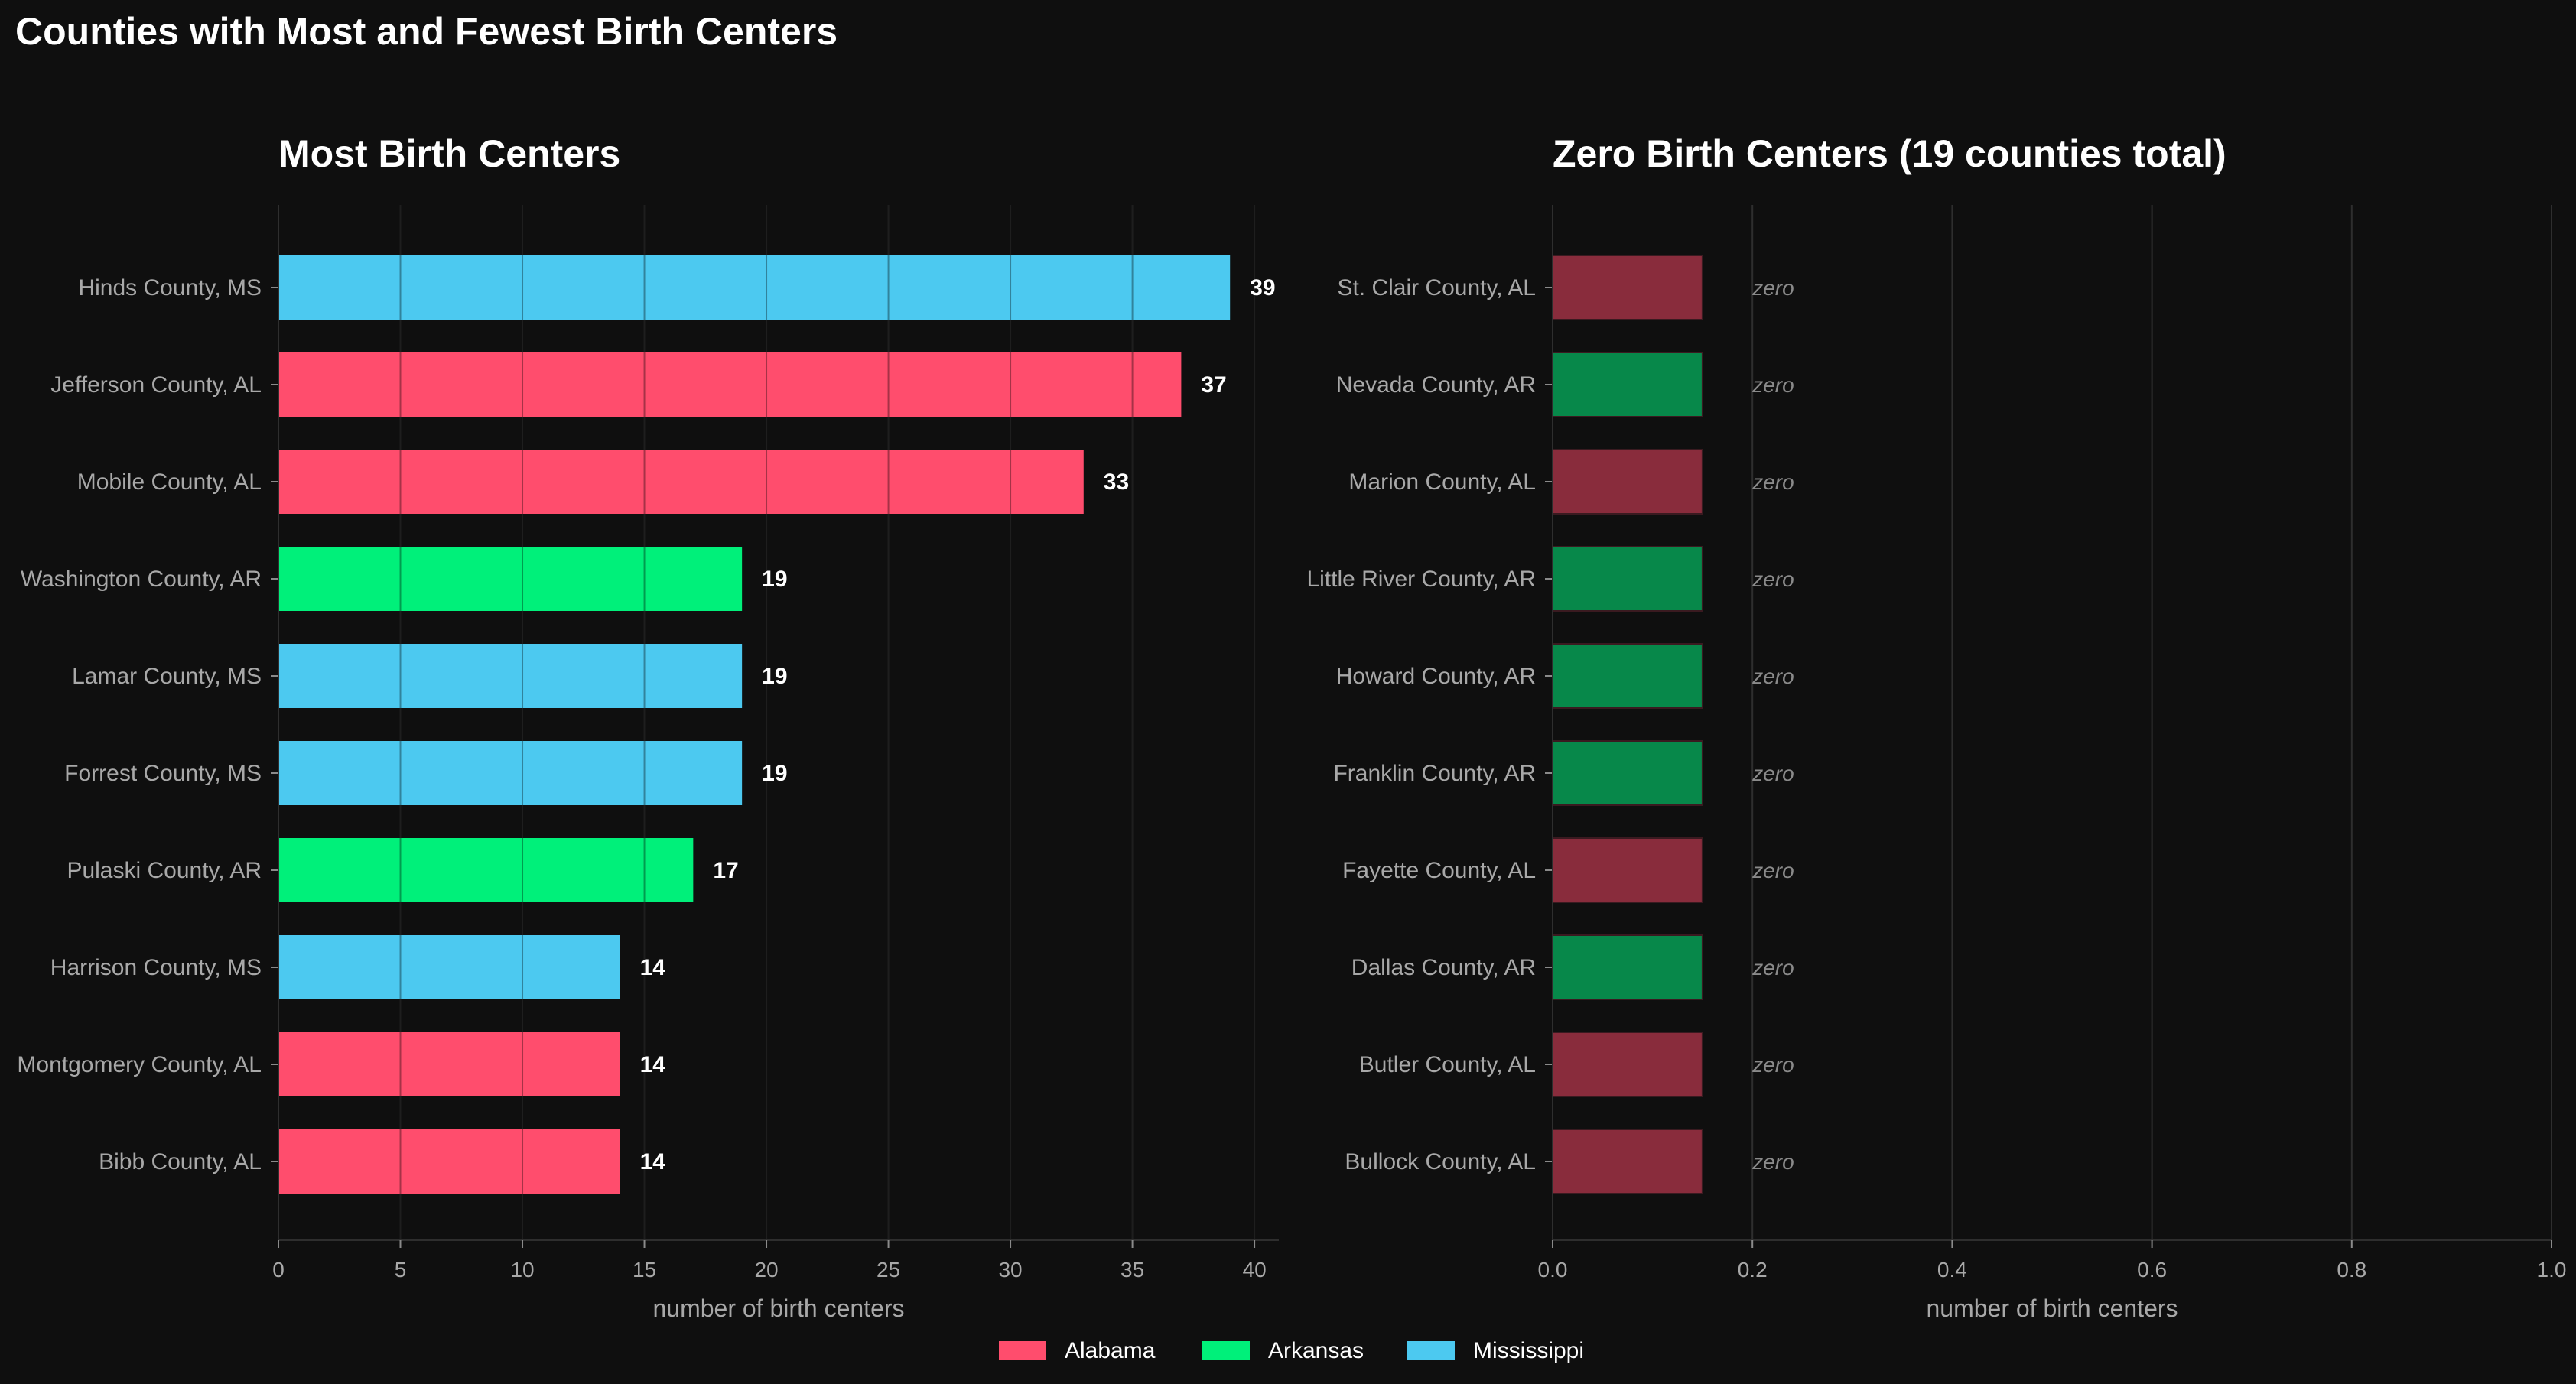  Describe the element at coordinates (139, 1064) in the screenshot. I see `category-label: Montgomery County, AL` at that location.